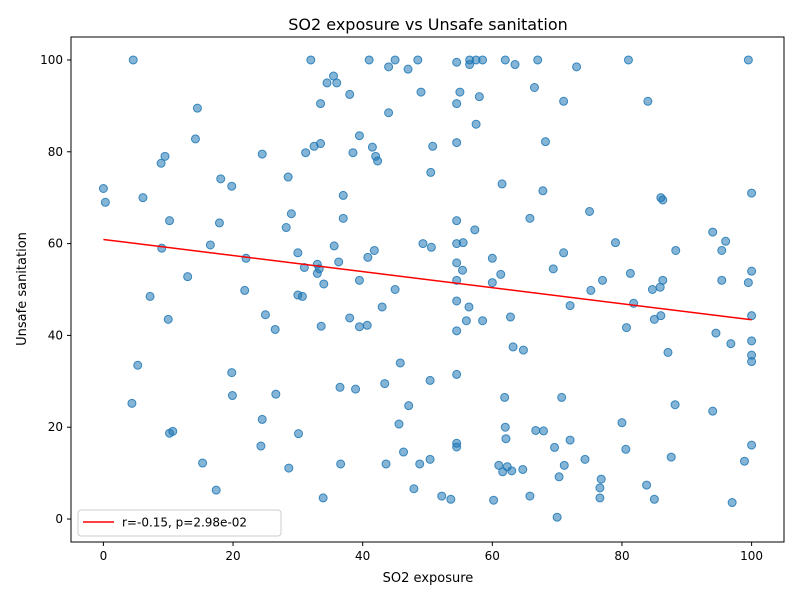  Describe the element at coordinates (621, 556) in the screenshot. I see `x-tick-label: 80` at that location.